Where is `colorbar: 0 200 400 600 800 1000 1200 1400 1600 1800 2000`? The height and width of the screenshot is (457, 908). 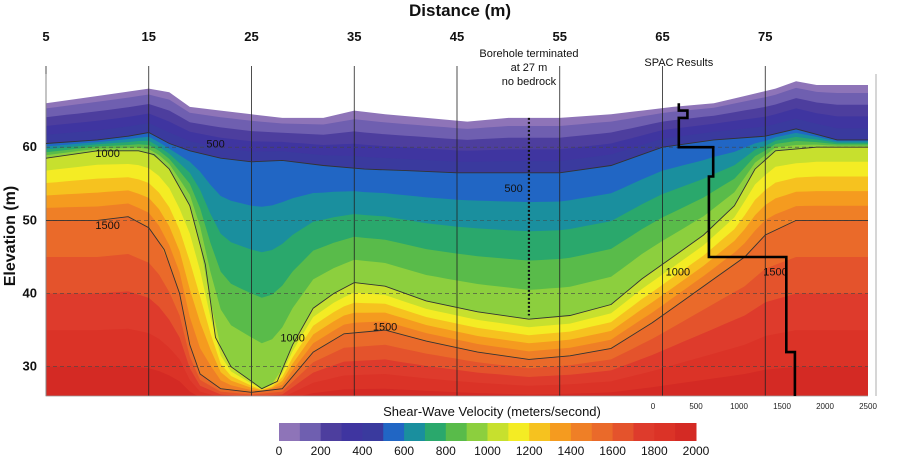 colorbar: 0 200 400 600 800 1000 1200 1400 1600 1800 2000 is located at coordinates (493, 440).